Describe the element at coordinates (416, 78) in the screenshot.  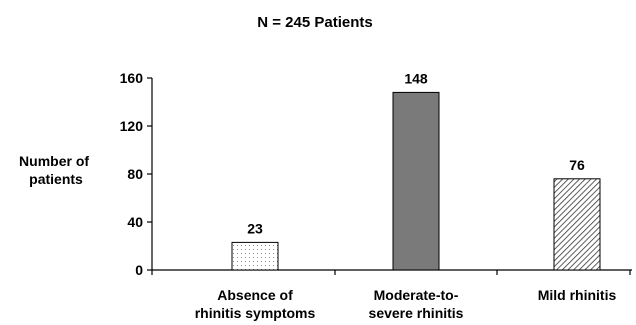
I see `data-label: 148` at that location.